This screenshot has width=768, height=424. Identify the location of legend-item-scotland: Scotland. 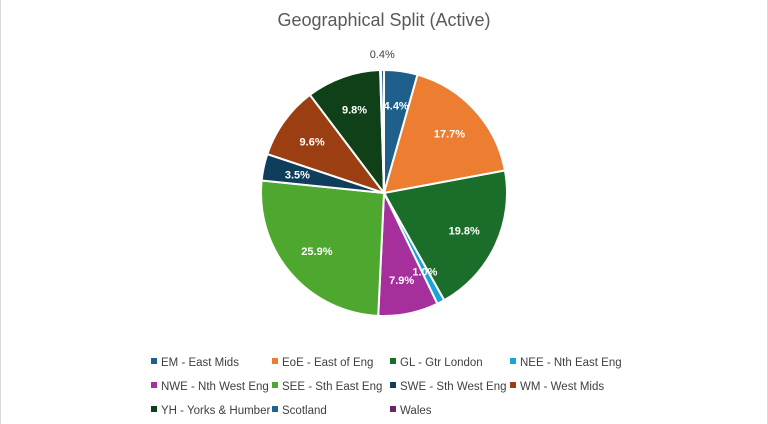
(299, 411).